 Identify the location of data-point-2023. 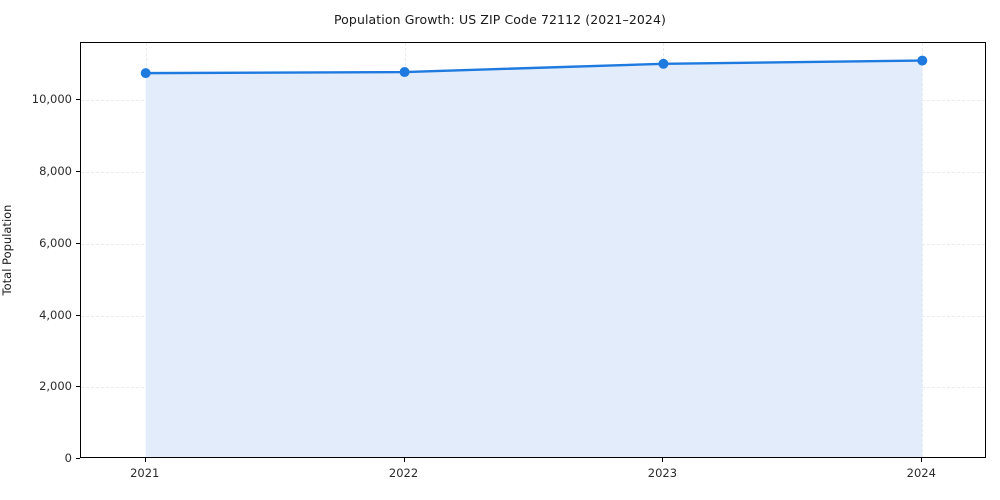
(663, 63).